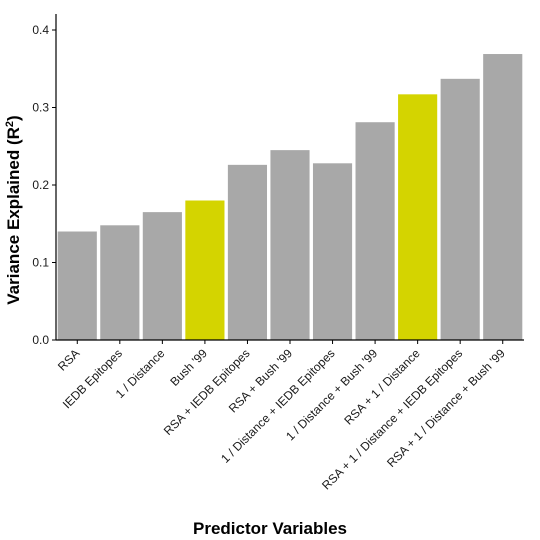 The image size is (540, 540). Describe the element at coordinates (13, 216) in the screenshot. I see `y-axis-title-main: Variance Explained (R` at that location.